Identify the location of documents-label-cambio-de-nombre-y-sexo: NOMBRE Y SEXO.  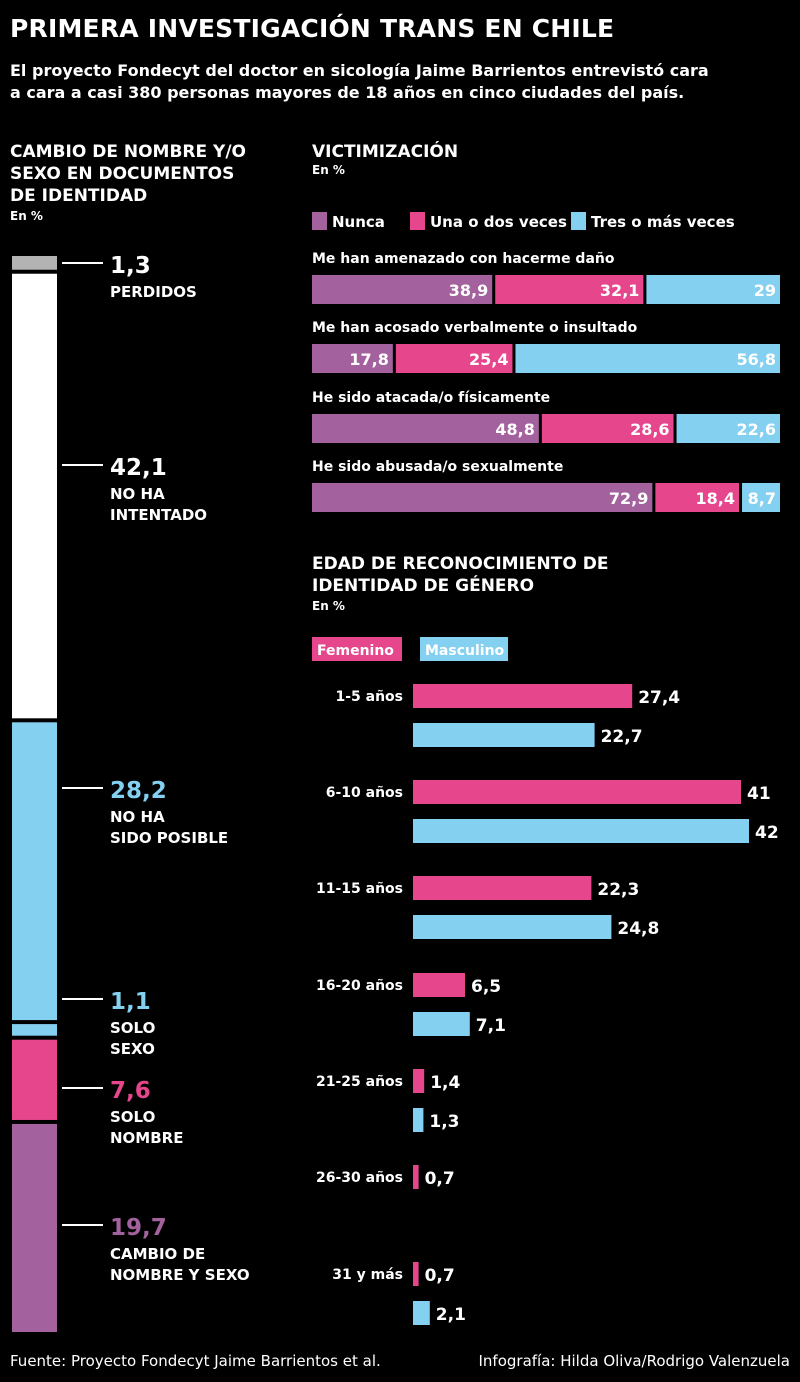
(180, 1275).